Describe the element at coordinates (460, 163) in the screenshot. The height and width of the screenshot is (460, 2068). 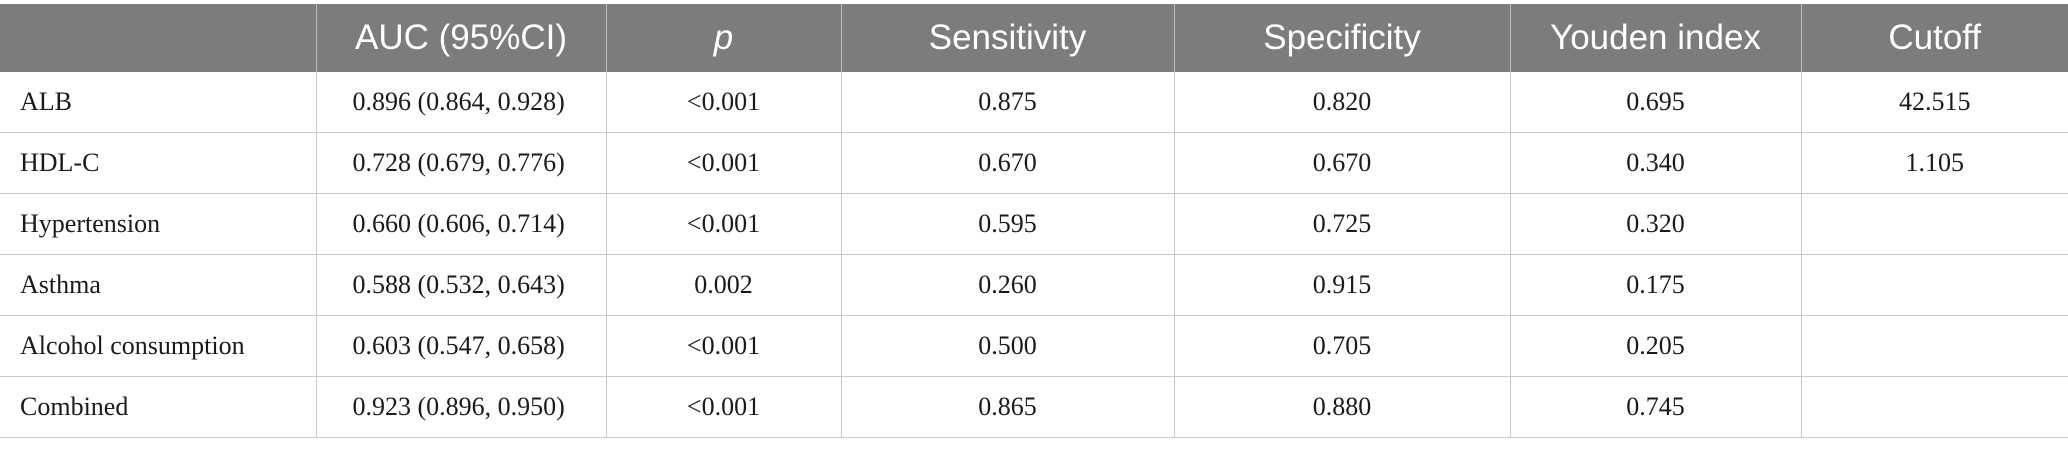
I see `cell-auc: 0.728 (0.679, 0.776)` at that location.